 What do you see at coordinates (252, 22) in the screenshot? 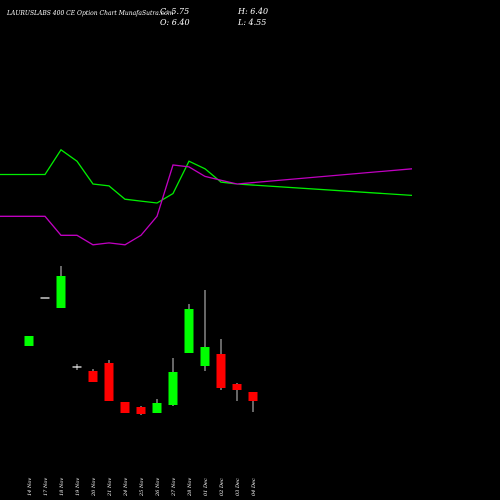
I see `low-value: L: 4.55` at bounding box center [252, 22].